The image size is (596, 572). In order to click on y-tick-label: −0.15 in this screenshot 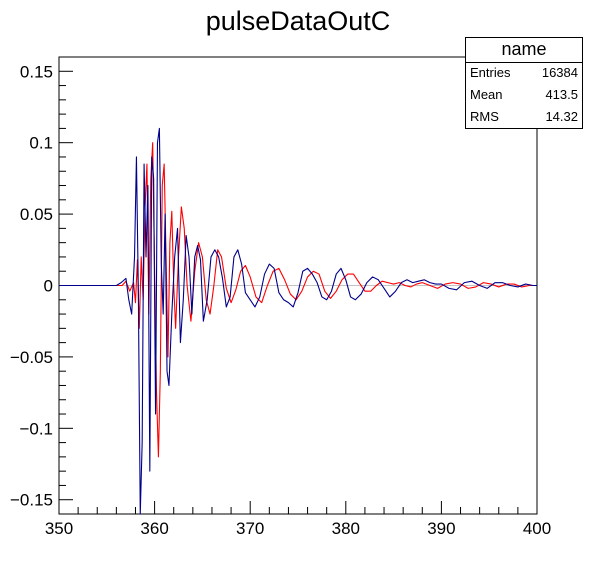, I will do `click(31, 500)`.